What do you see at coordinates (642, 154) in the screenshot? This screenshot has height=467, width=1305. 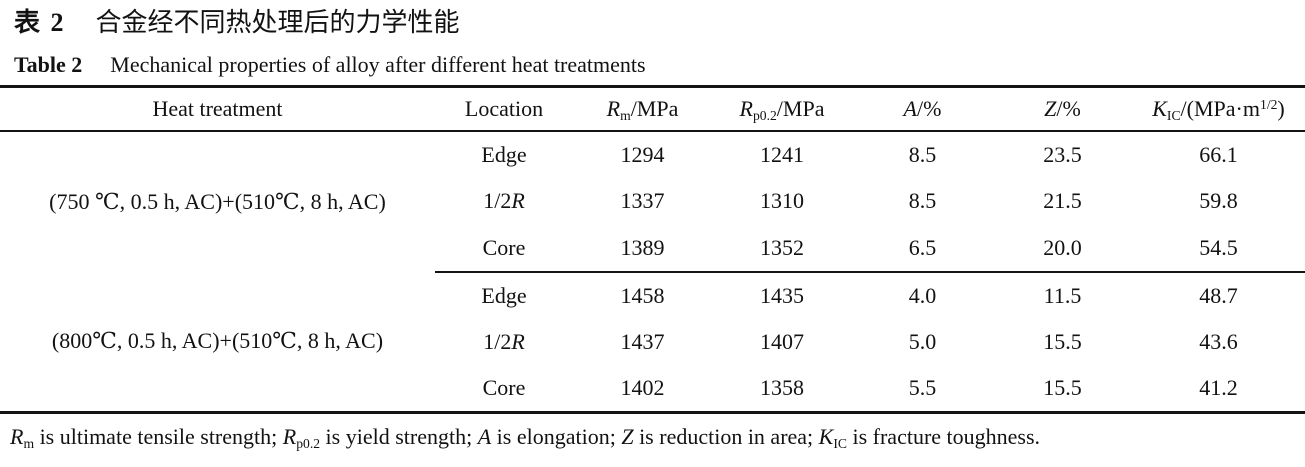 I see `rm-value: 1294` at bounding box center [642, 154].